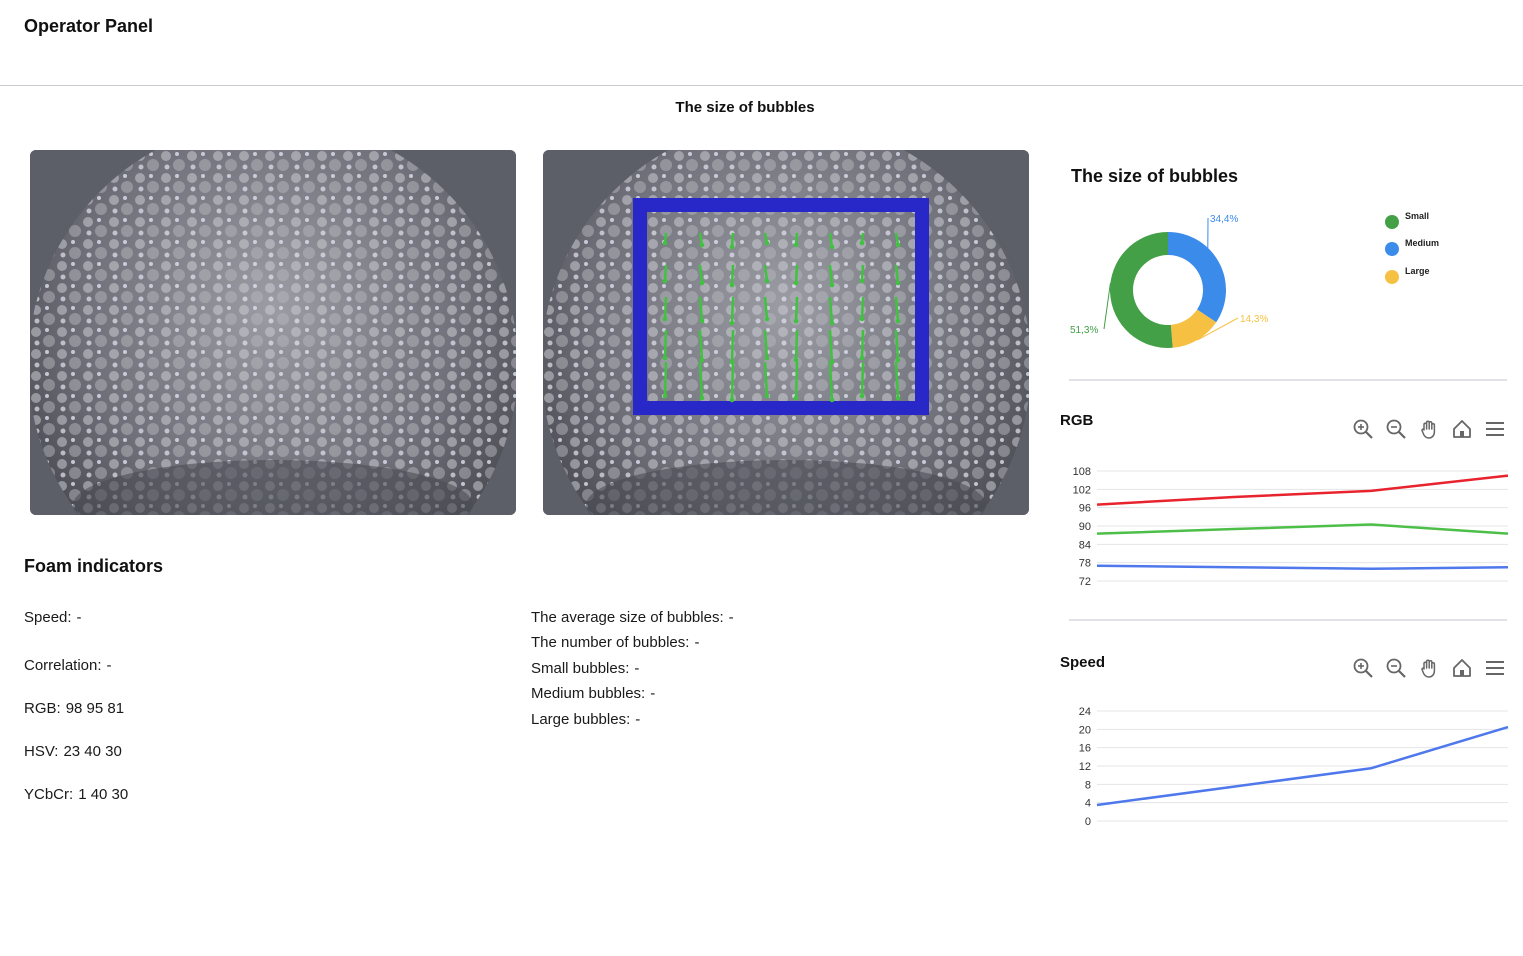 This screenshot has width=1523, height=956. Describe the element at coordinates (48, 617) in the screenshot. I see `indicator-label: Speed:` at that location.